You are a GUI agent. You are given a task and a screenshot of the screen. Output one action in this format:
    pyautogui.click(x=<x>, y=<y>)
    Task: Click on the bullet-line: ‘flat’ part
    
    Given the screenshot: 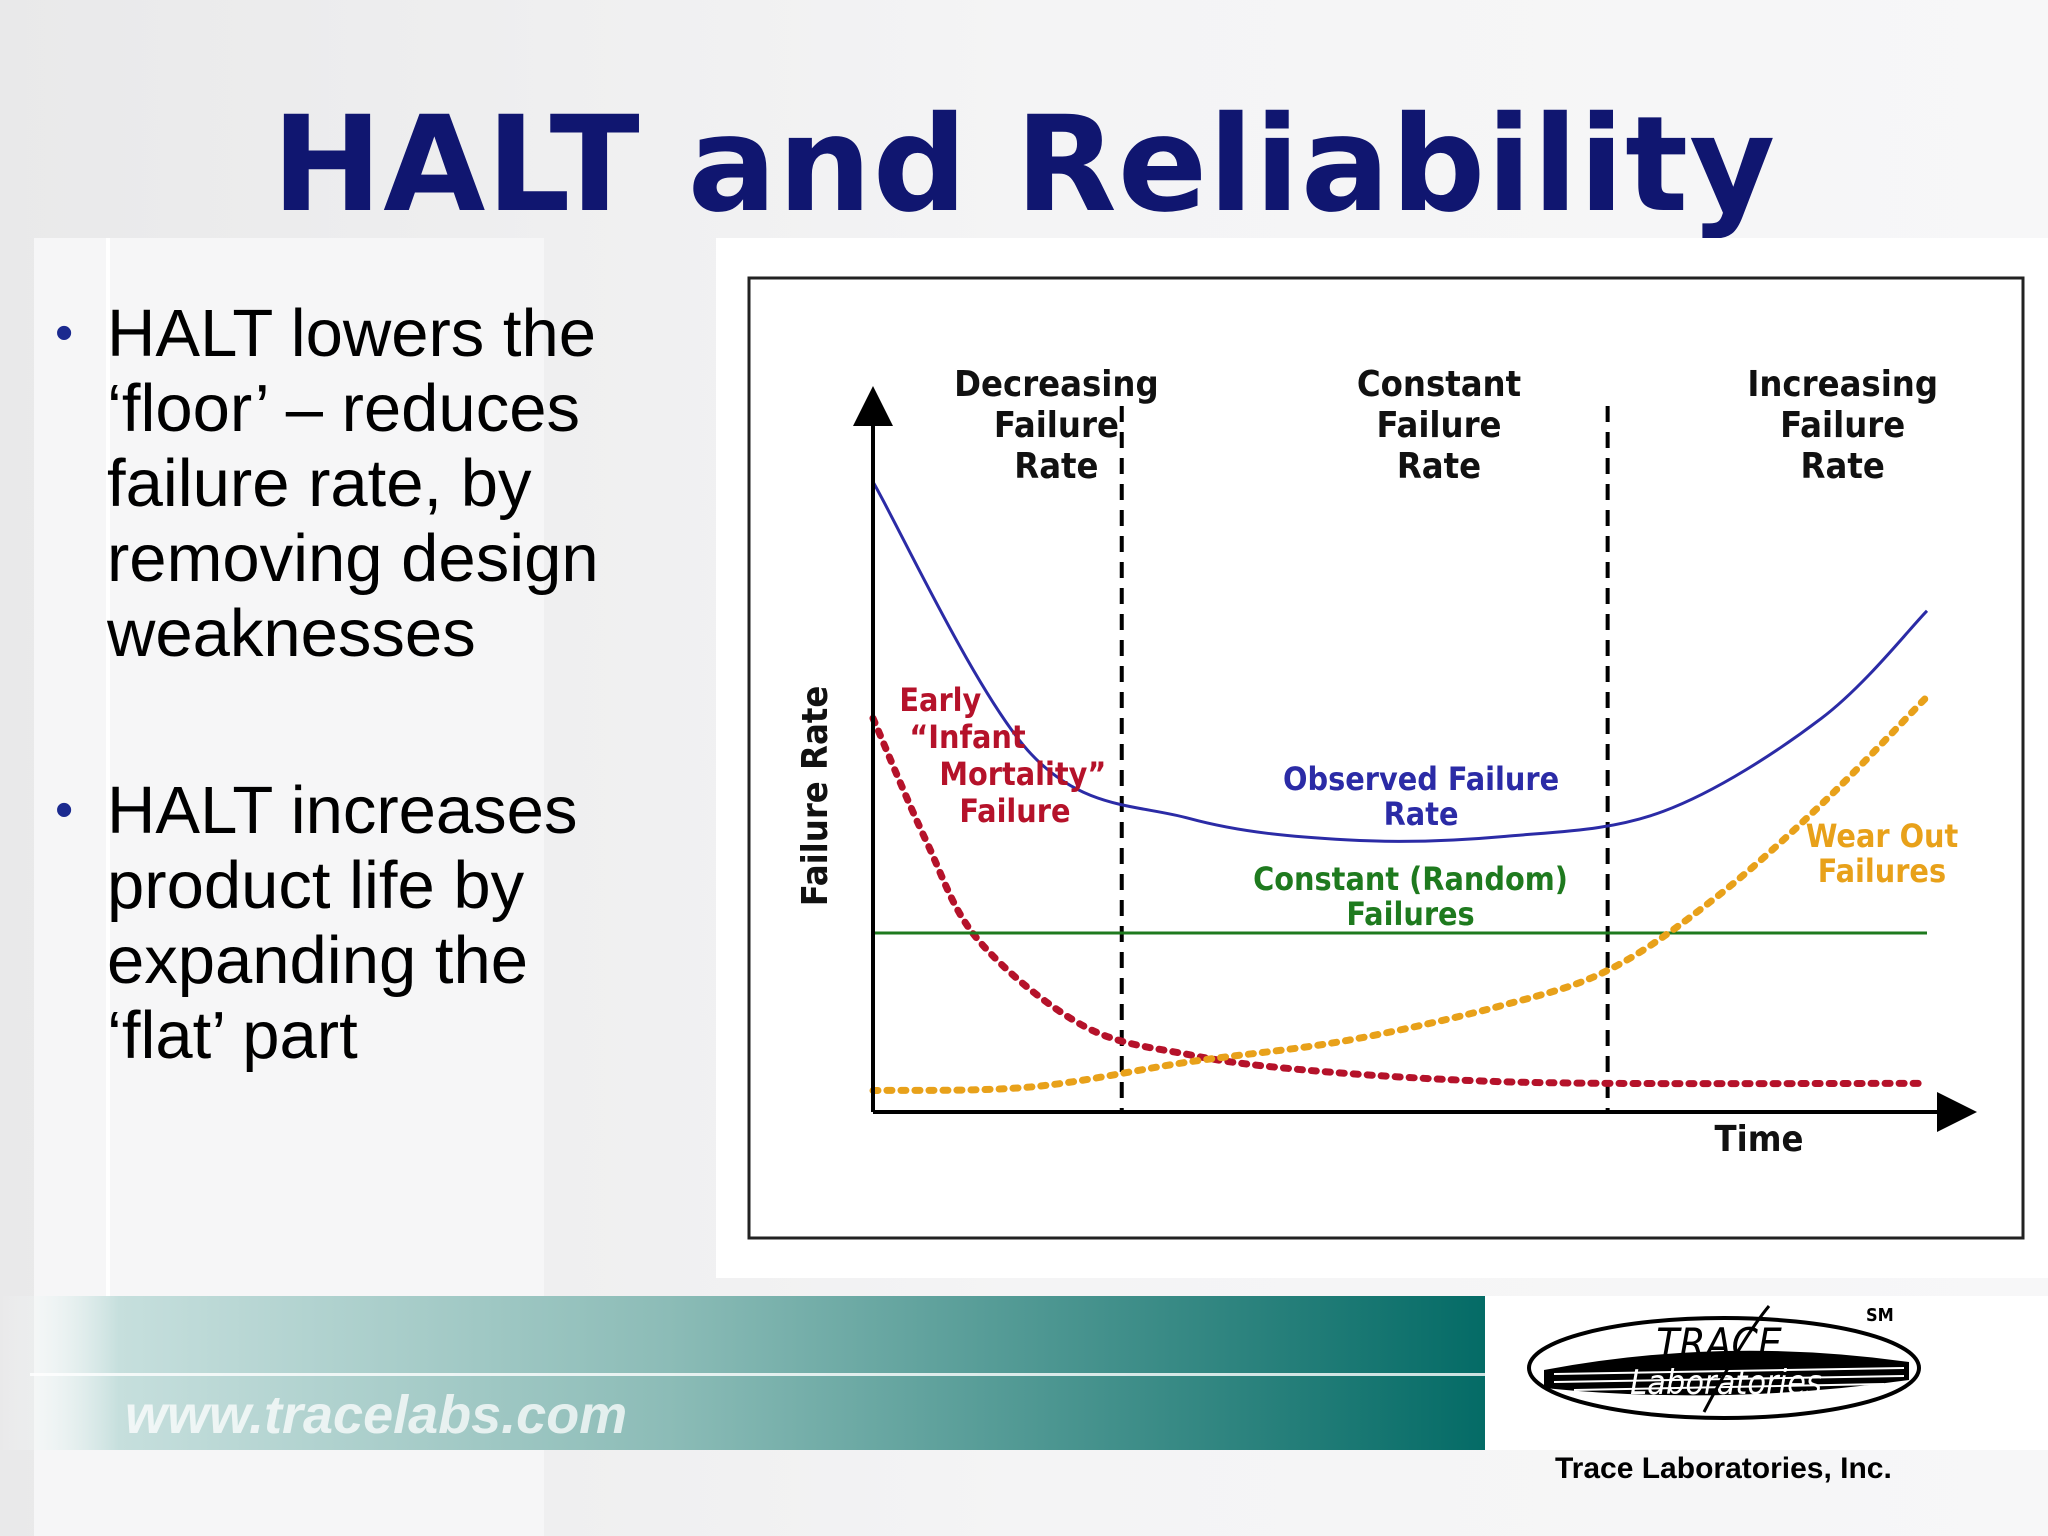 What is the action you would take?
    pyautogui.click(x=232, y=1035)
    